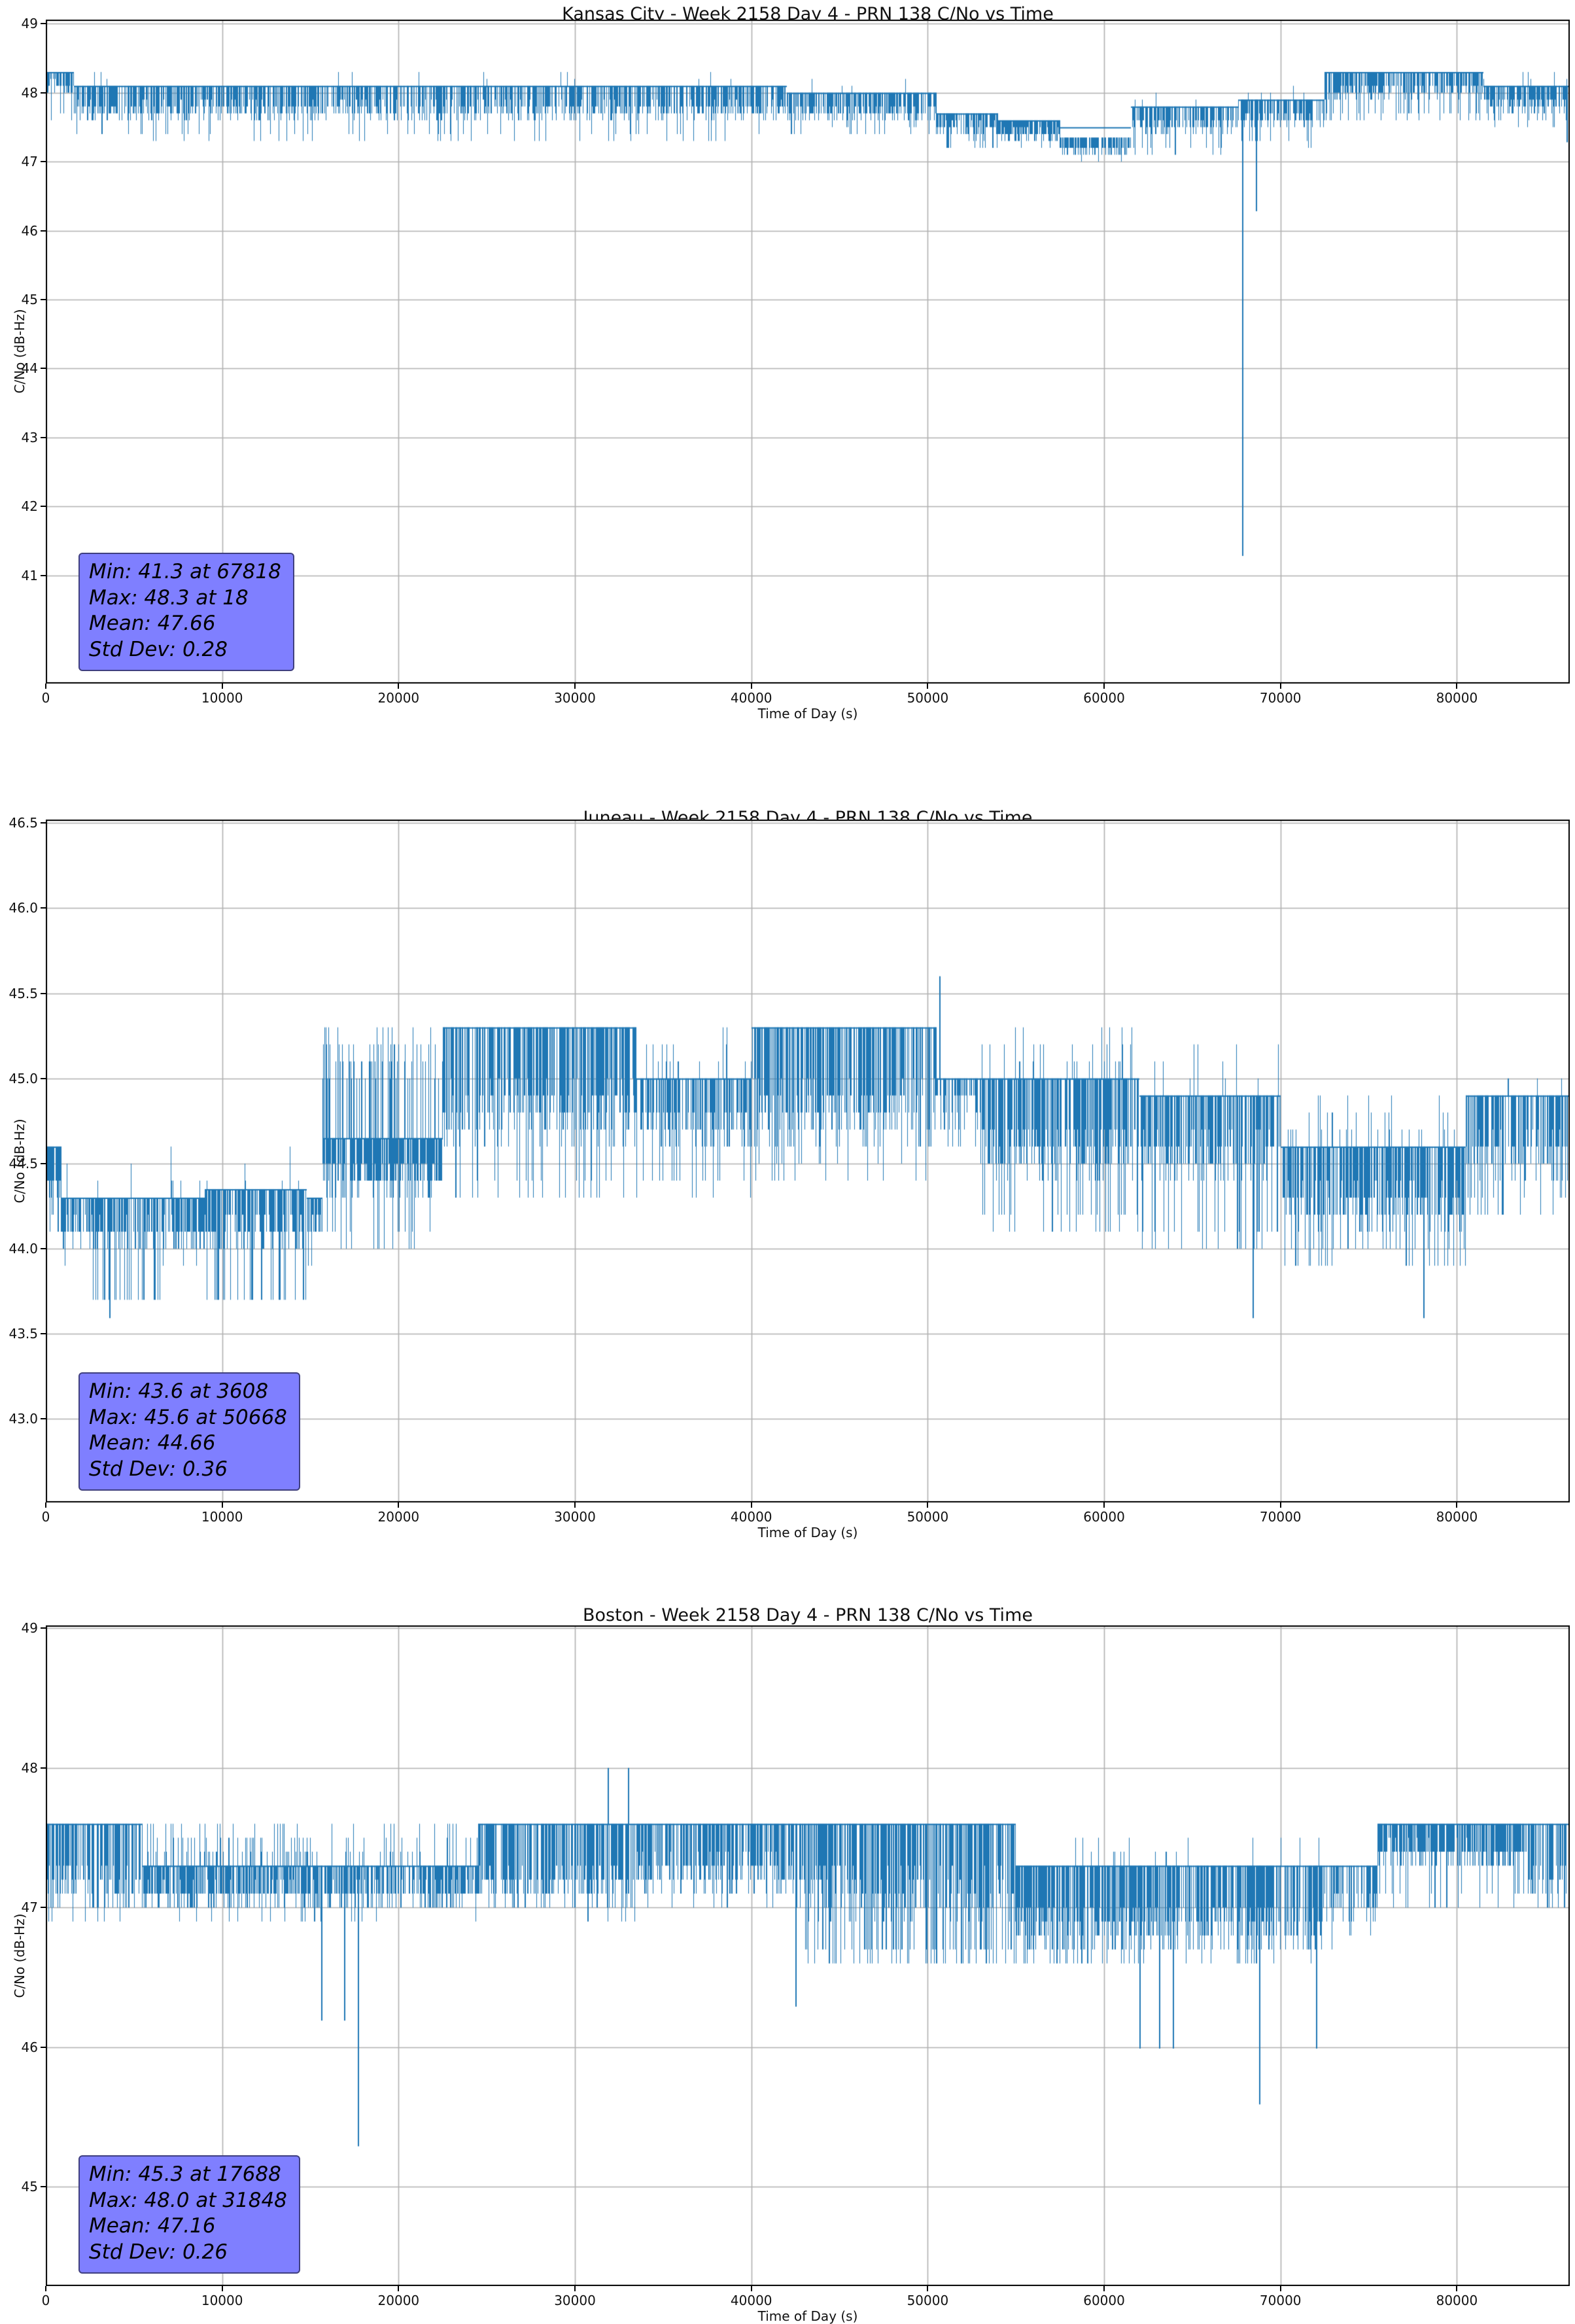 This screenshot has height=2324, width=1575. I want to click on y-tick-label: 43, so click(30, 437).